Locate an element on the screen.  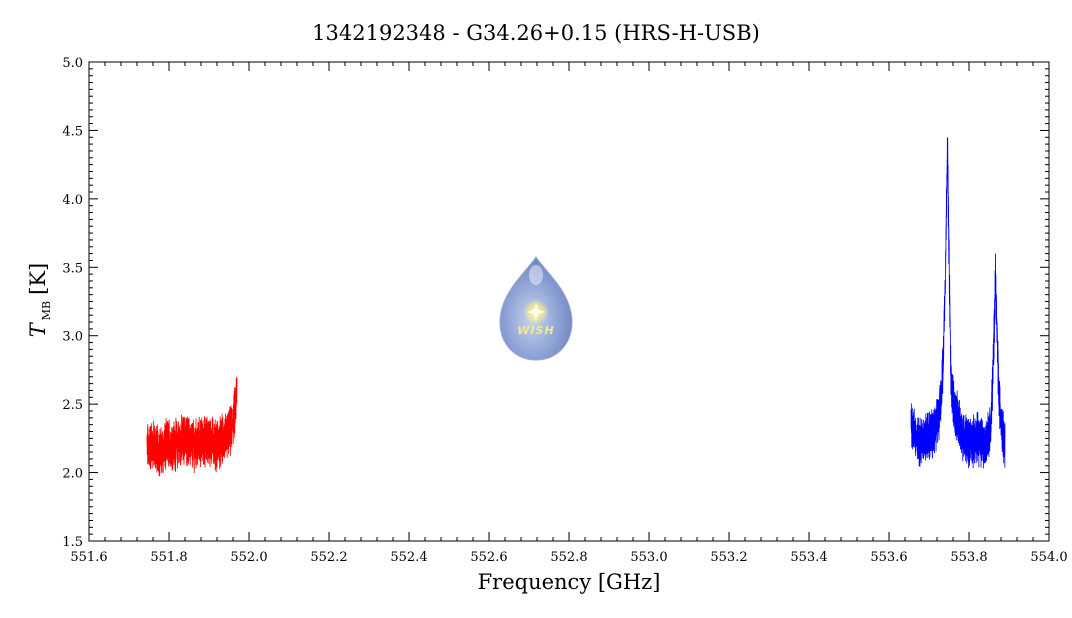
y-tick-label: 3.0 is located at coordinates (72, 337).